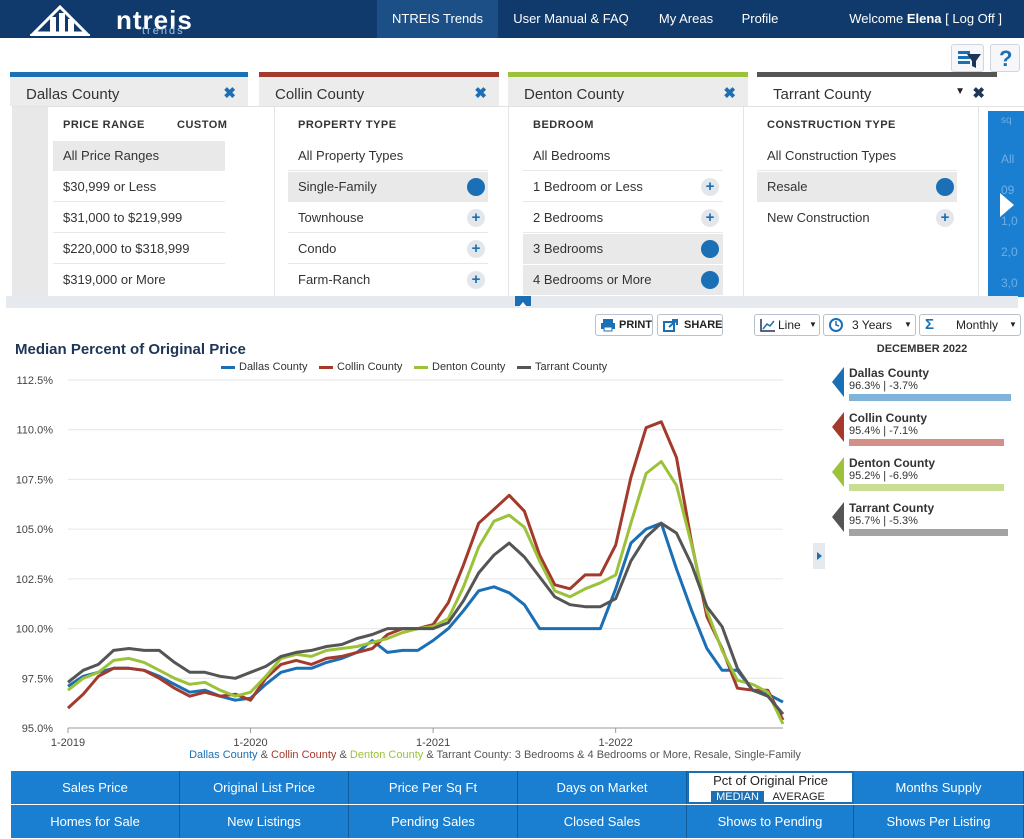 The image size is (1024, 839). Describe the element at coordinates (139, 249) in the screenshot. I see `price-option: $220,000 to $318,999` at that location.